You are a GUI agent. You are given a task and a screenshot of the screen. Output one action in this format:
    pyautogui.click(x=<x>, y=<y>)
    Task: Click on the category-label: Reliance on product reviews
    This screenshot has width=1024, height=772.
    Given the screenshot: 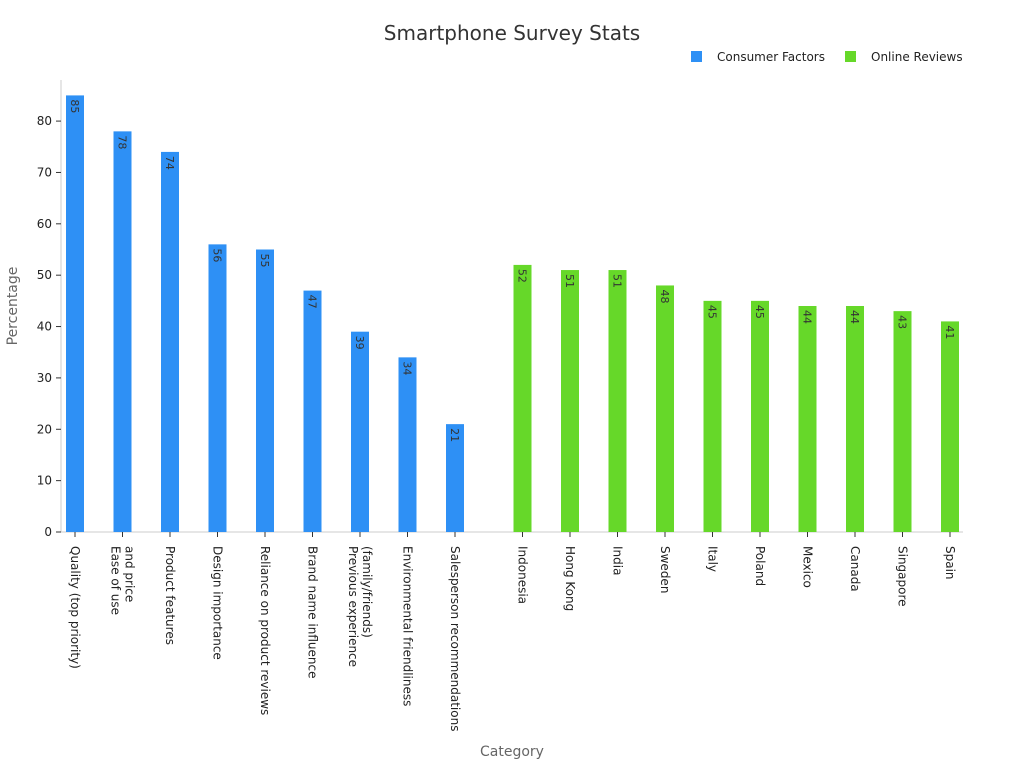 What is the action you would take?
    pyautogui.click(x=265, y=630)
    